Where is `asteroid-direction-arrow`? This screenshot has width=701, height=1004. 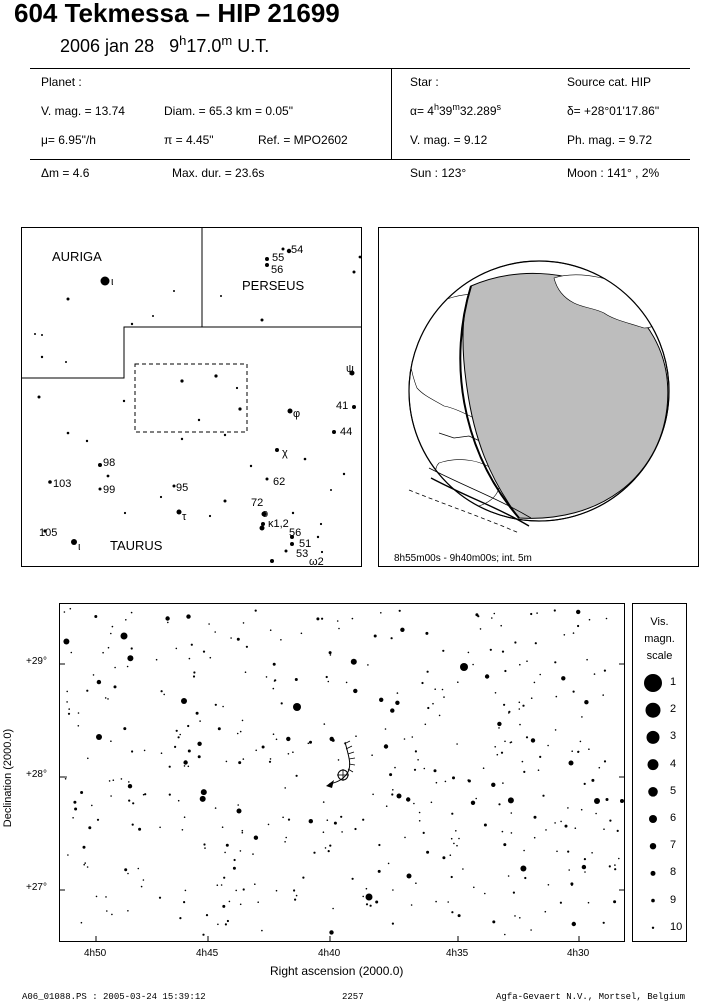 asteroid-direction-arrow is located at coordinates (330, 784).